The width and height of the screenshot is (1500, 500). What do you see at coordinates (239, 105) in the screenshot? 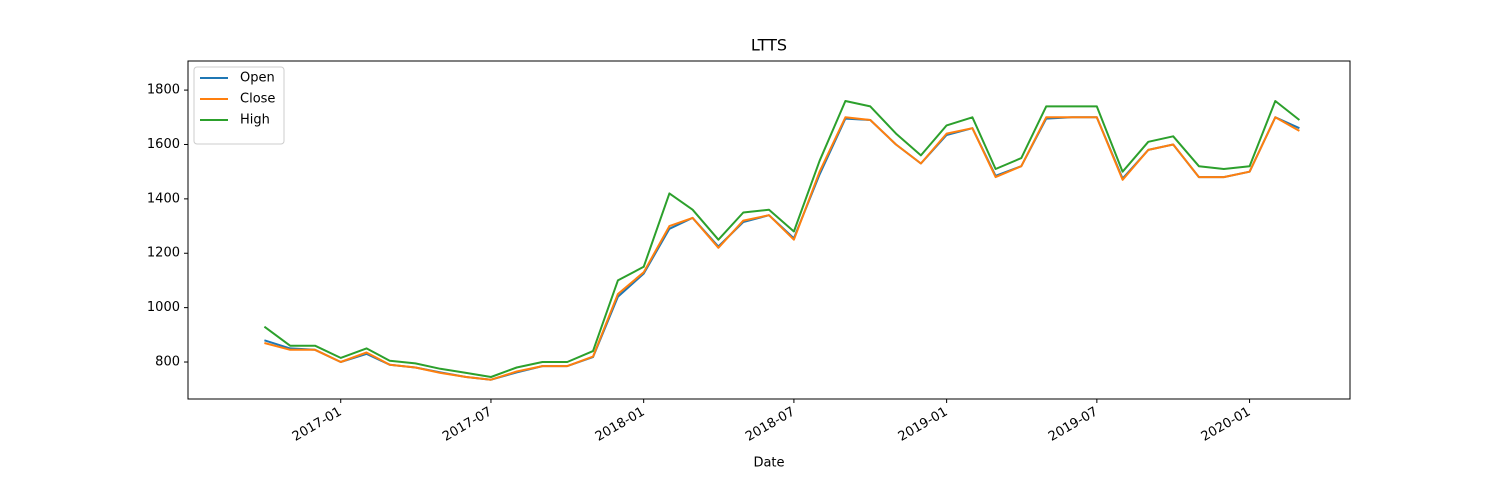
I see `legend-box` at bounding box center [239, 105].